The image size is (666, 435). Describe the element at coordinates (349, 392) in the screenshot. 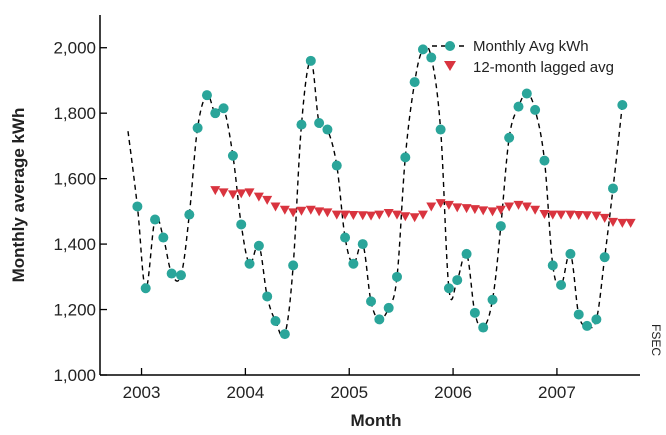

I see `x-tick-label: 2005` at that location.